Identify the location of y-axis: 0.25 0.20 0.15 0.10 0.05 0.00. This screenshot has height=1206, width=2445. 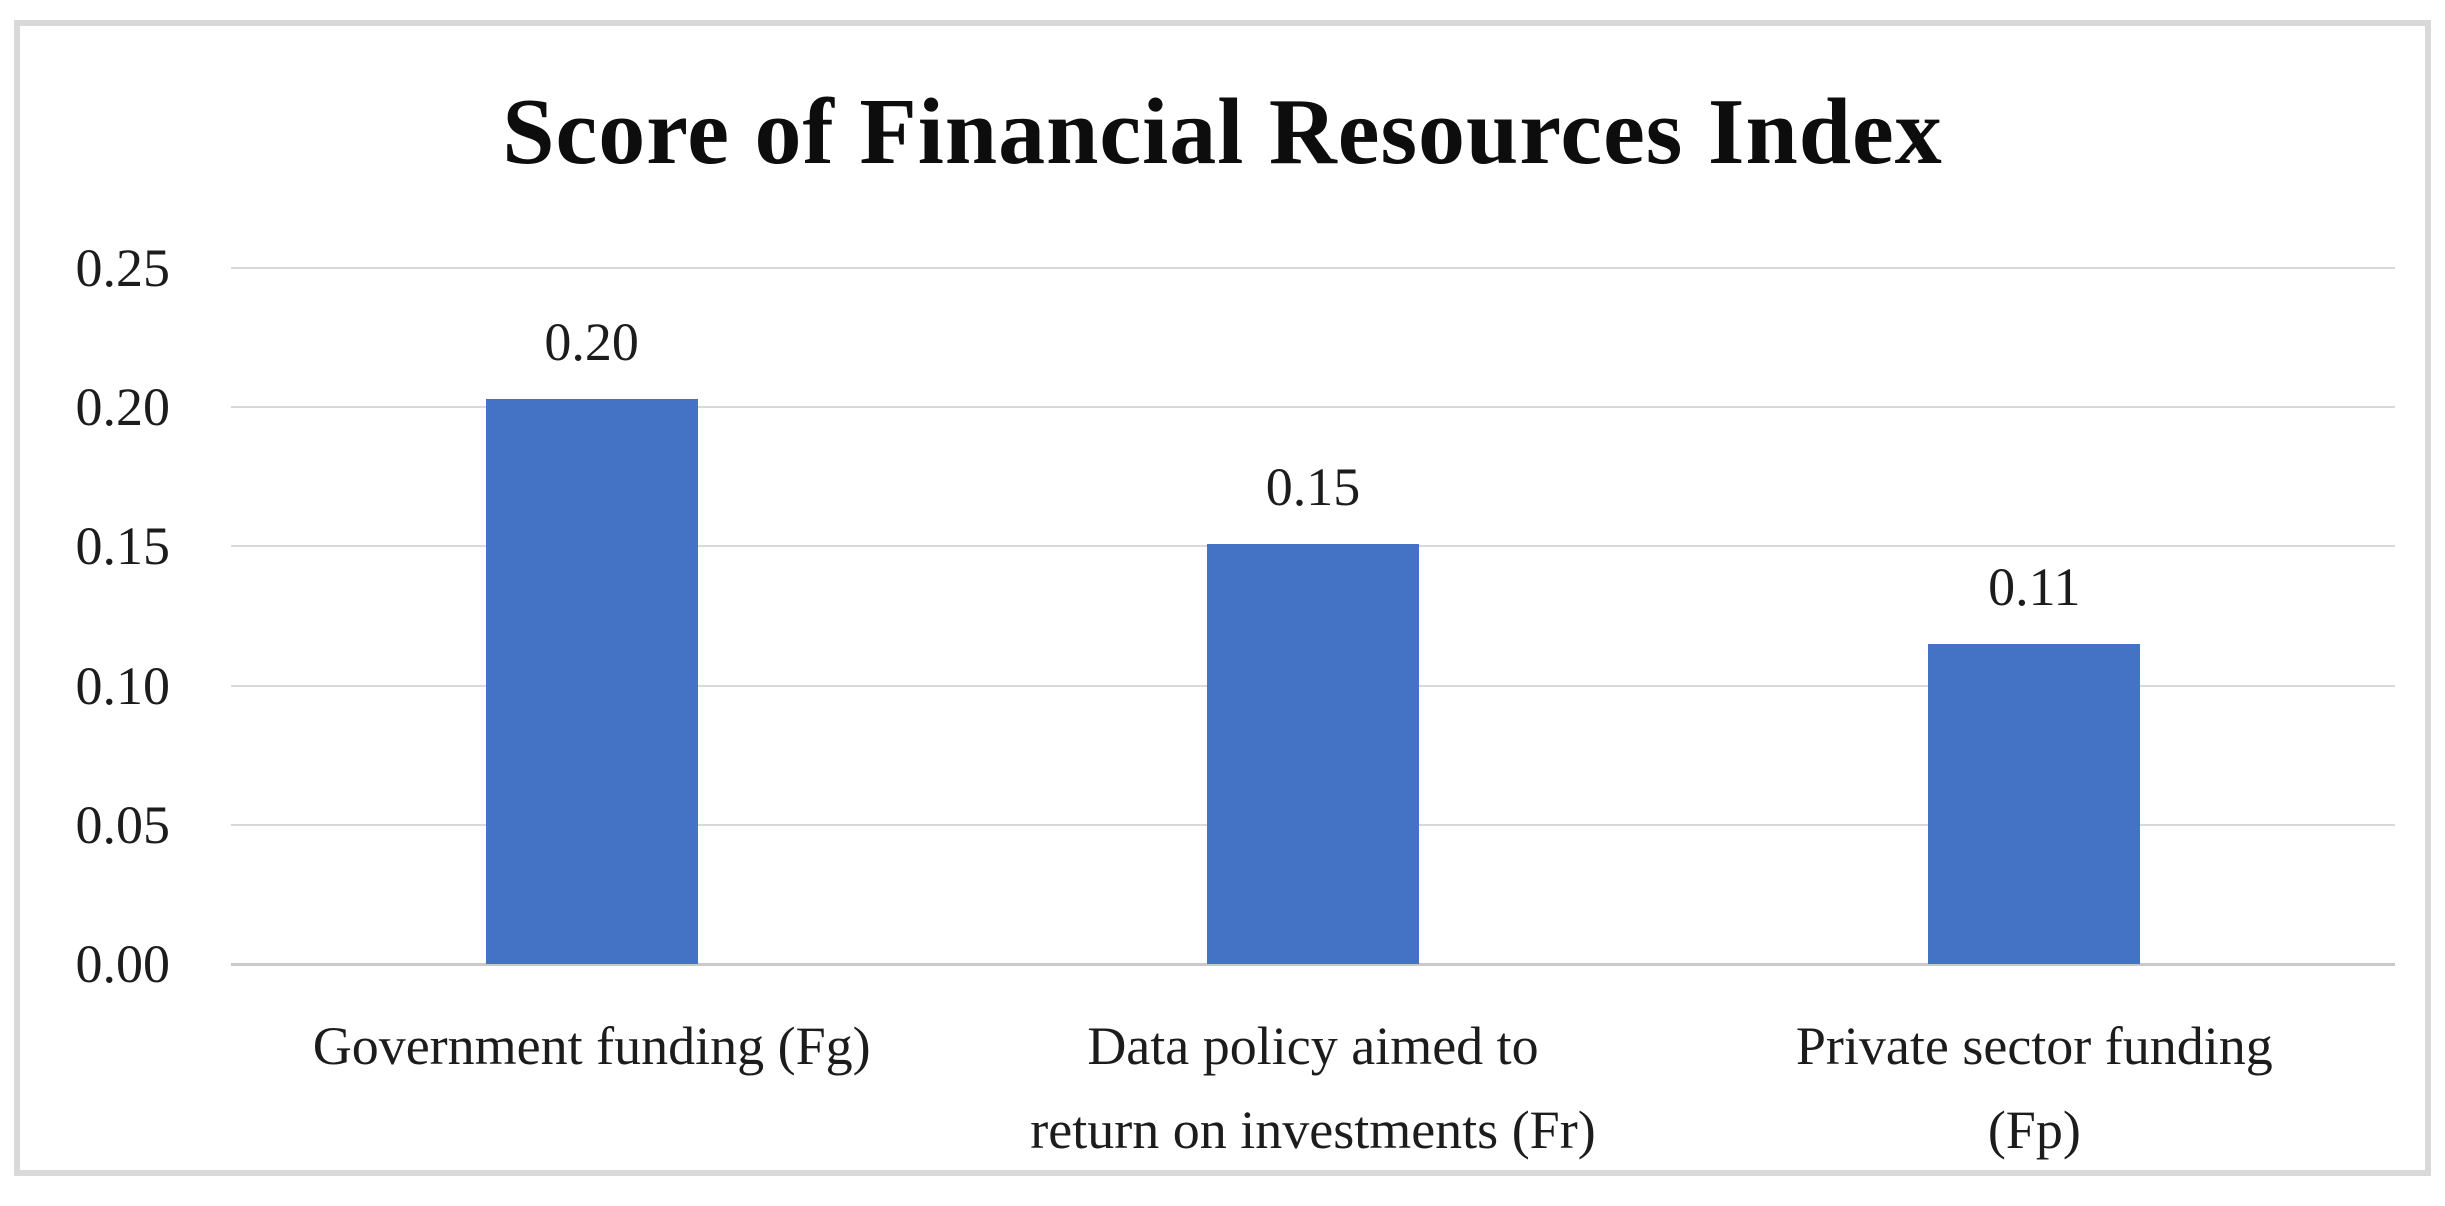
(115, 616).